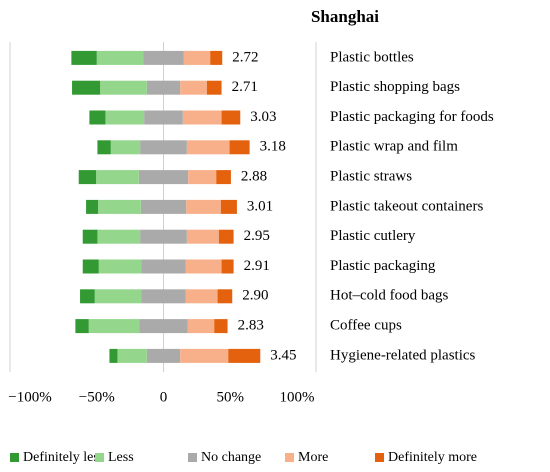 The width and height of the screenshot is (550, 472). What do you see at coordinates (297, 397) in the screenshot?
I see `x-tick-label: 100%` at bounding box center [297, 397].